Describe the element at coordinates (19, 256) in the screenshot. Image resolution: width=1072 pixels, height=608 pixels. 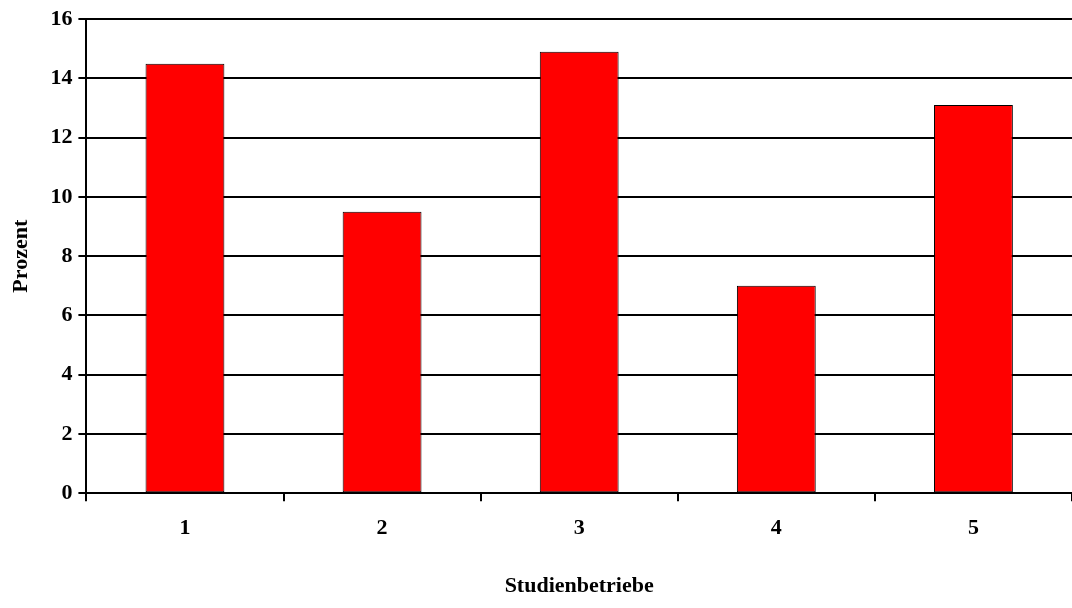
I see `y-axis-title: Prozent` at that location.